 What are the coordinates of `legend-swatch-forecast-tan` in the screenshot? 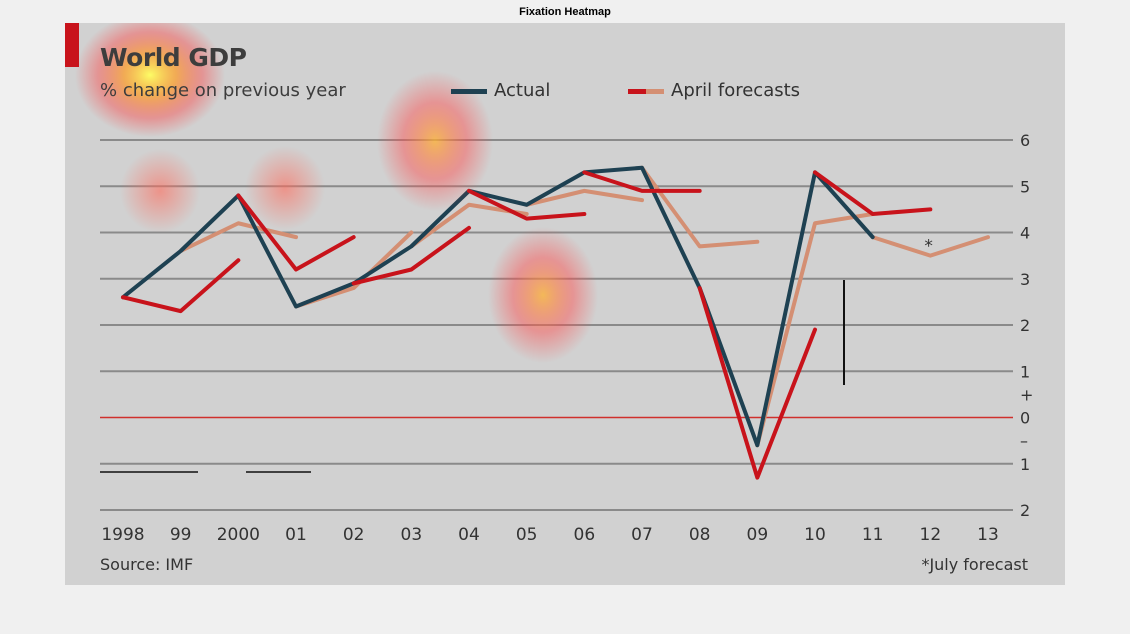 It's located at (655, 91).